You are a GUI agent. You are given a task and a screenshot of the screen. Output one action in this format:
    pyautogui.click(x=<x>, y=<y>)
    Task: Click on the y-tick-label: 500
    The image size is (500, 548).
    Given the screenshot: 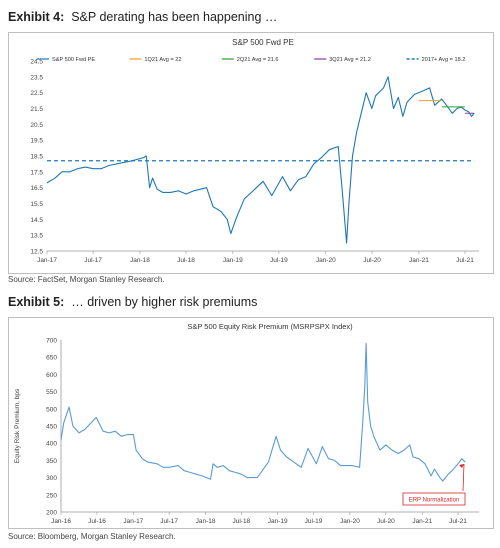 What is the action you would take?
    pyautogui.click(x=51, y=409)
    